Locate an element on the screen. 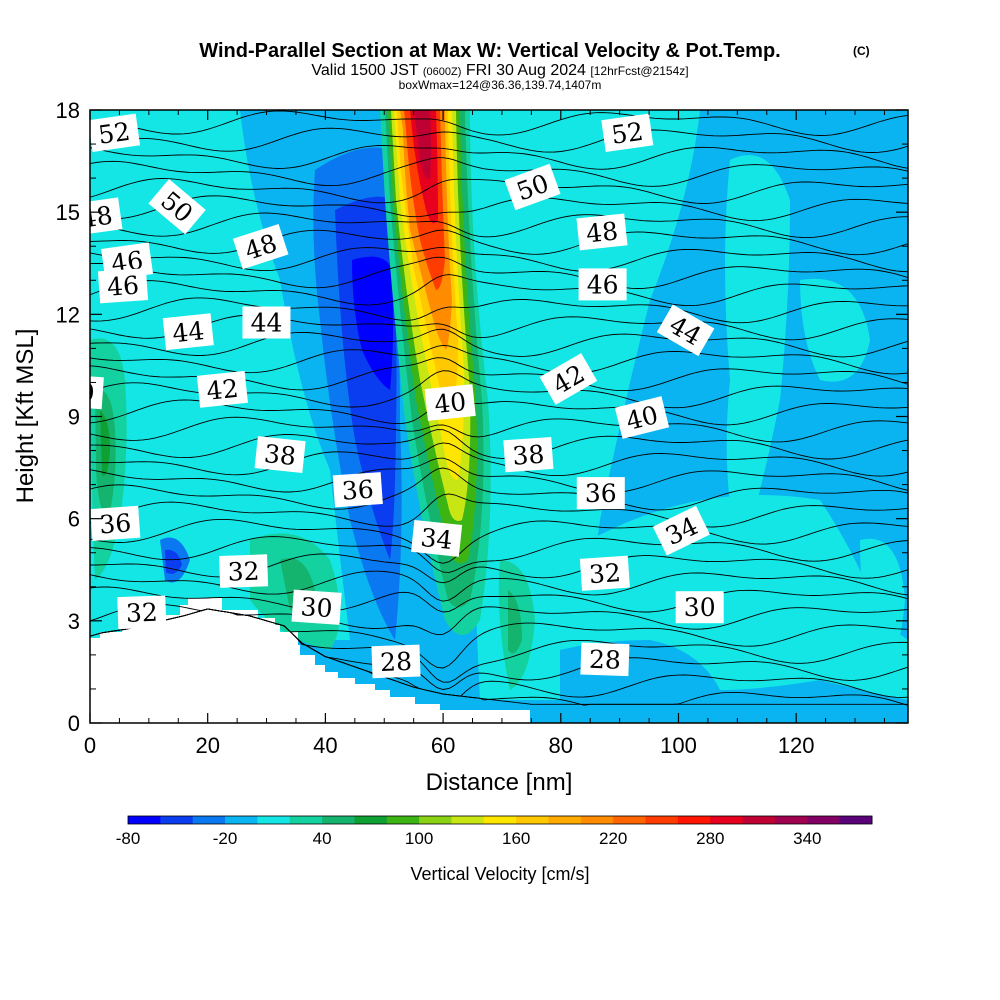  contour-label-text: 52 is located at coordinates (628, 133).